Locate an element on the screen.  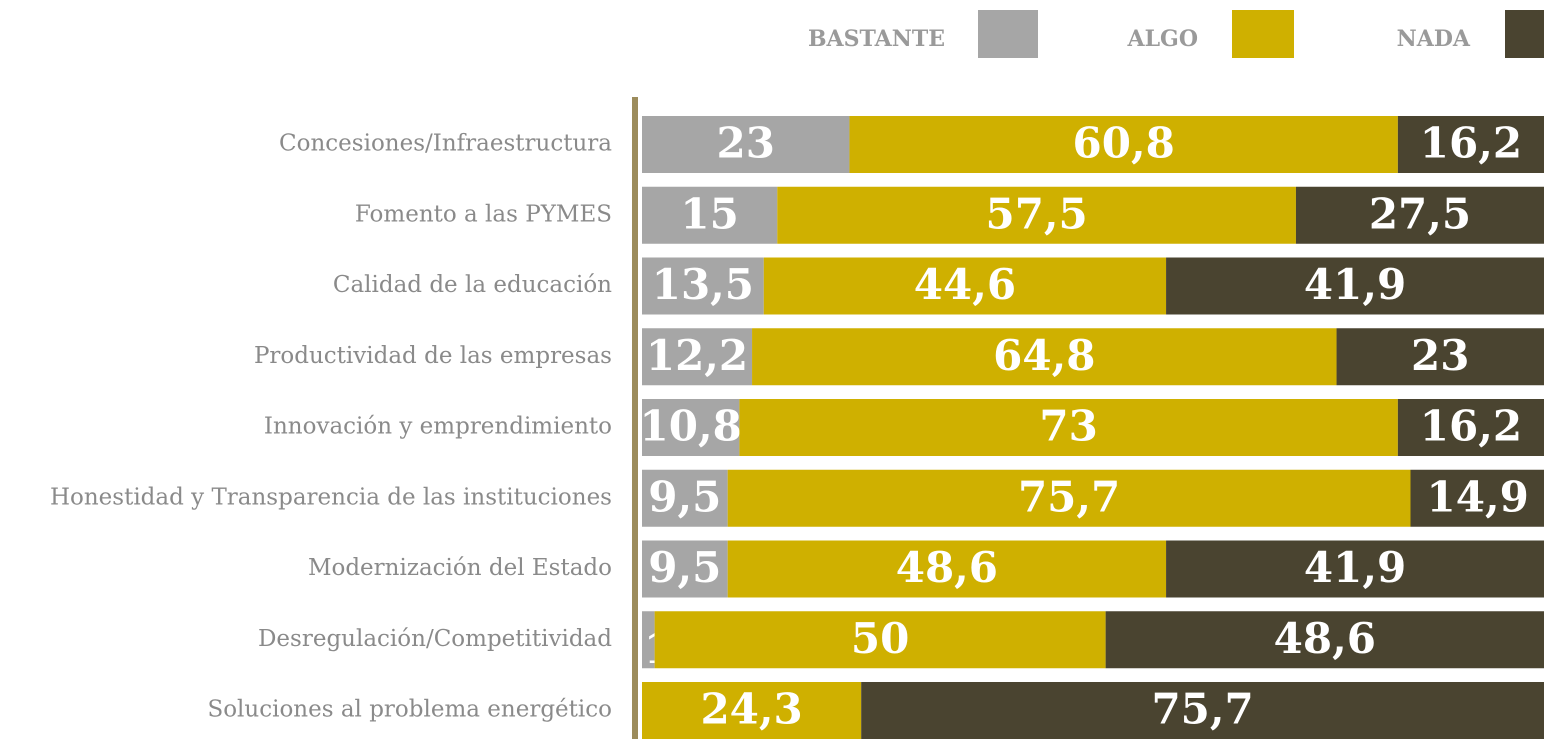
legend-label: ALGO is located at coordinates (1163, 39).